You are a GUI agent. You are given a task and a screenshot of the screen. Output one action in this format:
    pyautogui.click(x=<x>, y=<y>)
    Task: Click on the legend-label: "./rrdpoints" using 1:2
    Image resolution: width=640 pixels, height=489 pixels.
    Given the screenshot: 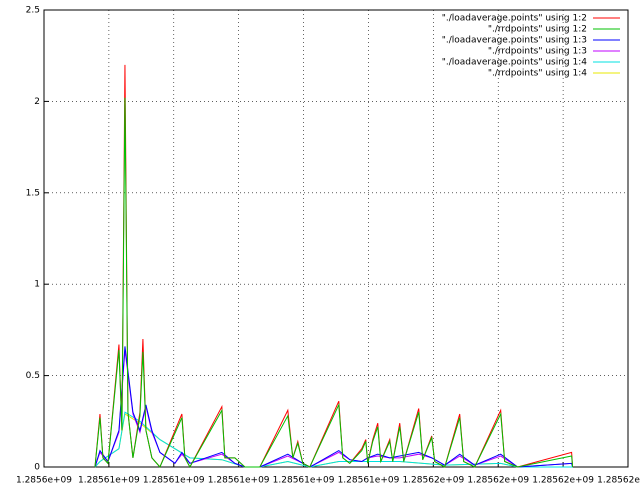 What is the action you would take?
    pyautogui.click(x=537, y=30)
    